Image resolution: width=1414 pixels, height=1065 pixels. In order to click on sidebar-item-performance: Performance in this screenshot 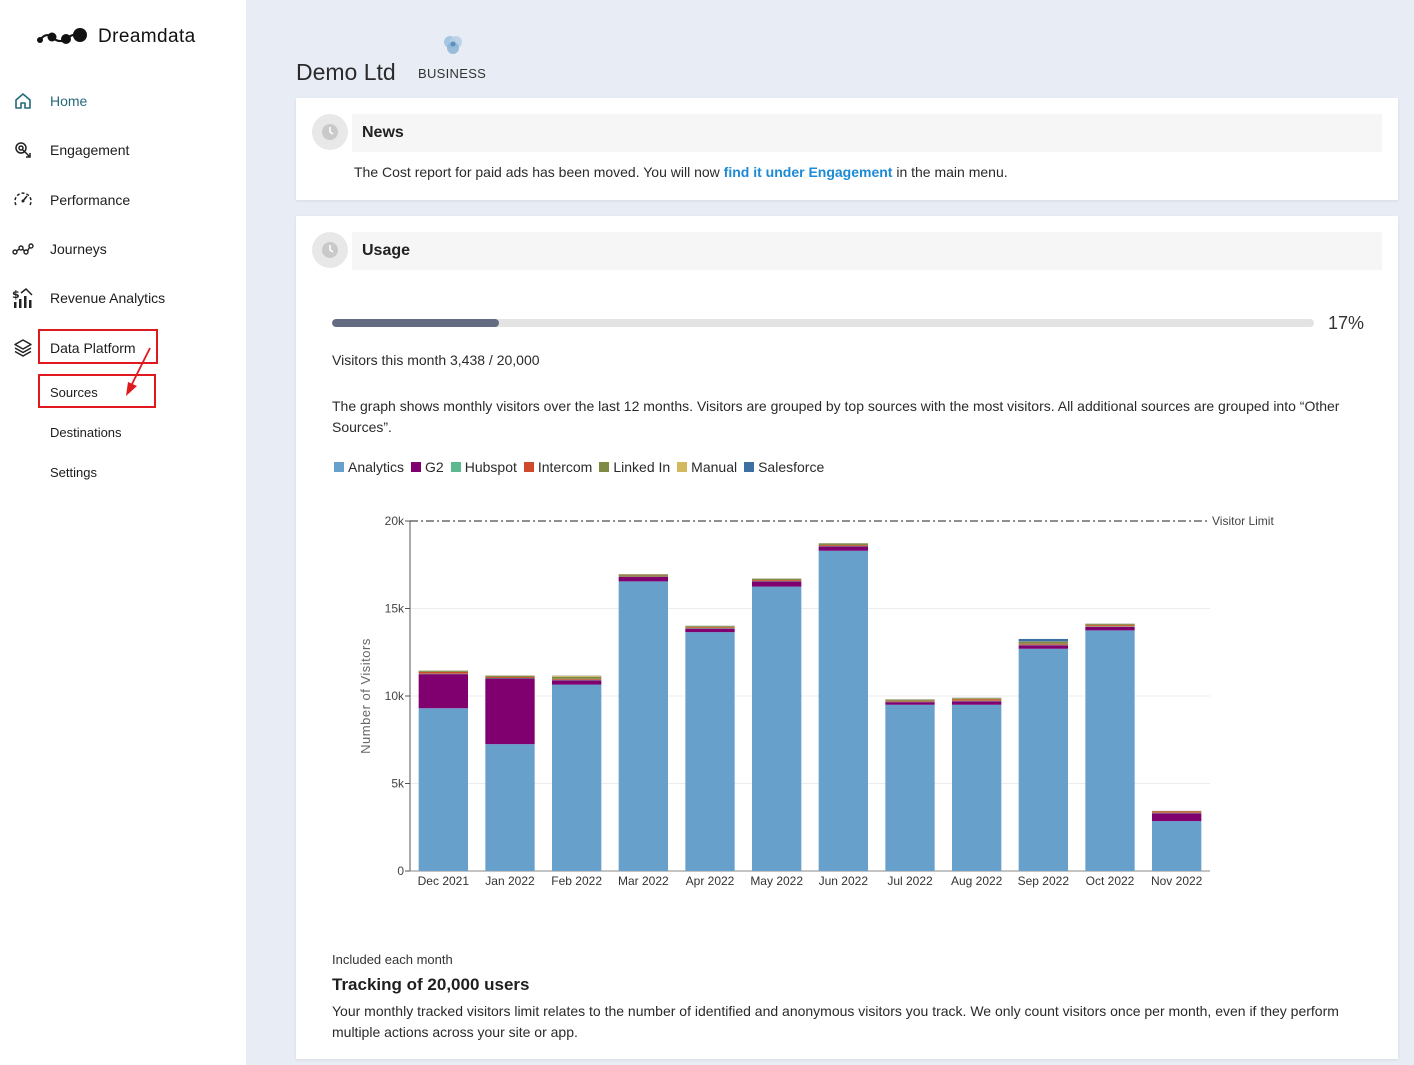, I will do `click(71, 200)`.